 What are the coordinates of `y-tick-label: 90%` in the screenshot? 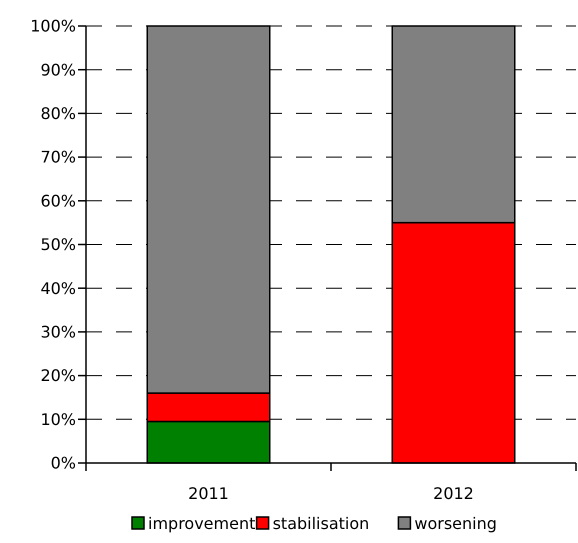 It's located at (58, 70).